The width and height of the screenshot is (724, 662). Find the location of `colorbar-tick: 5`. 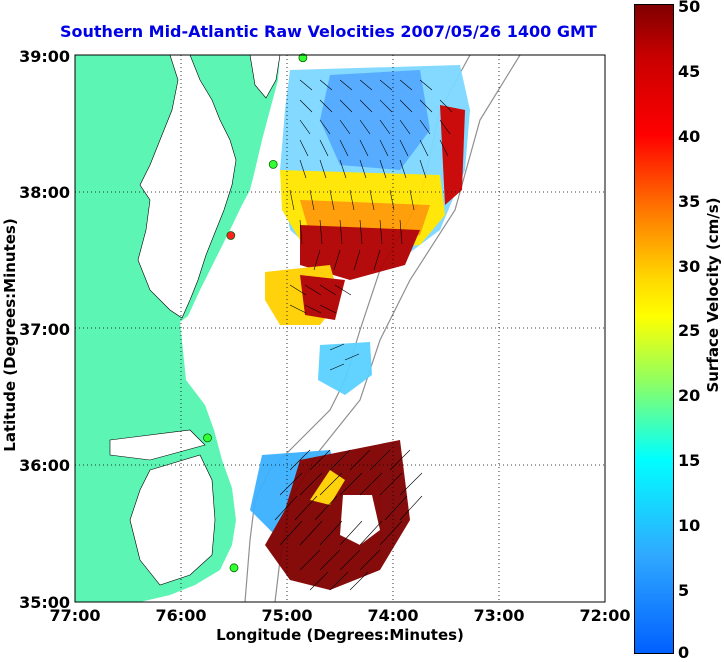

colorbar-tick: 5 is located at coordinates (684, 590).